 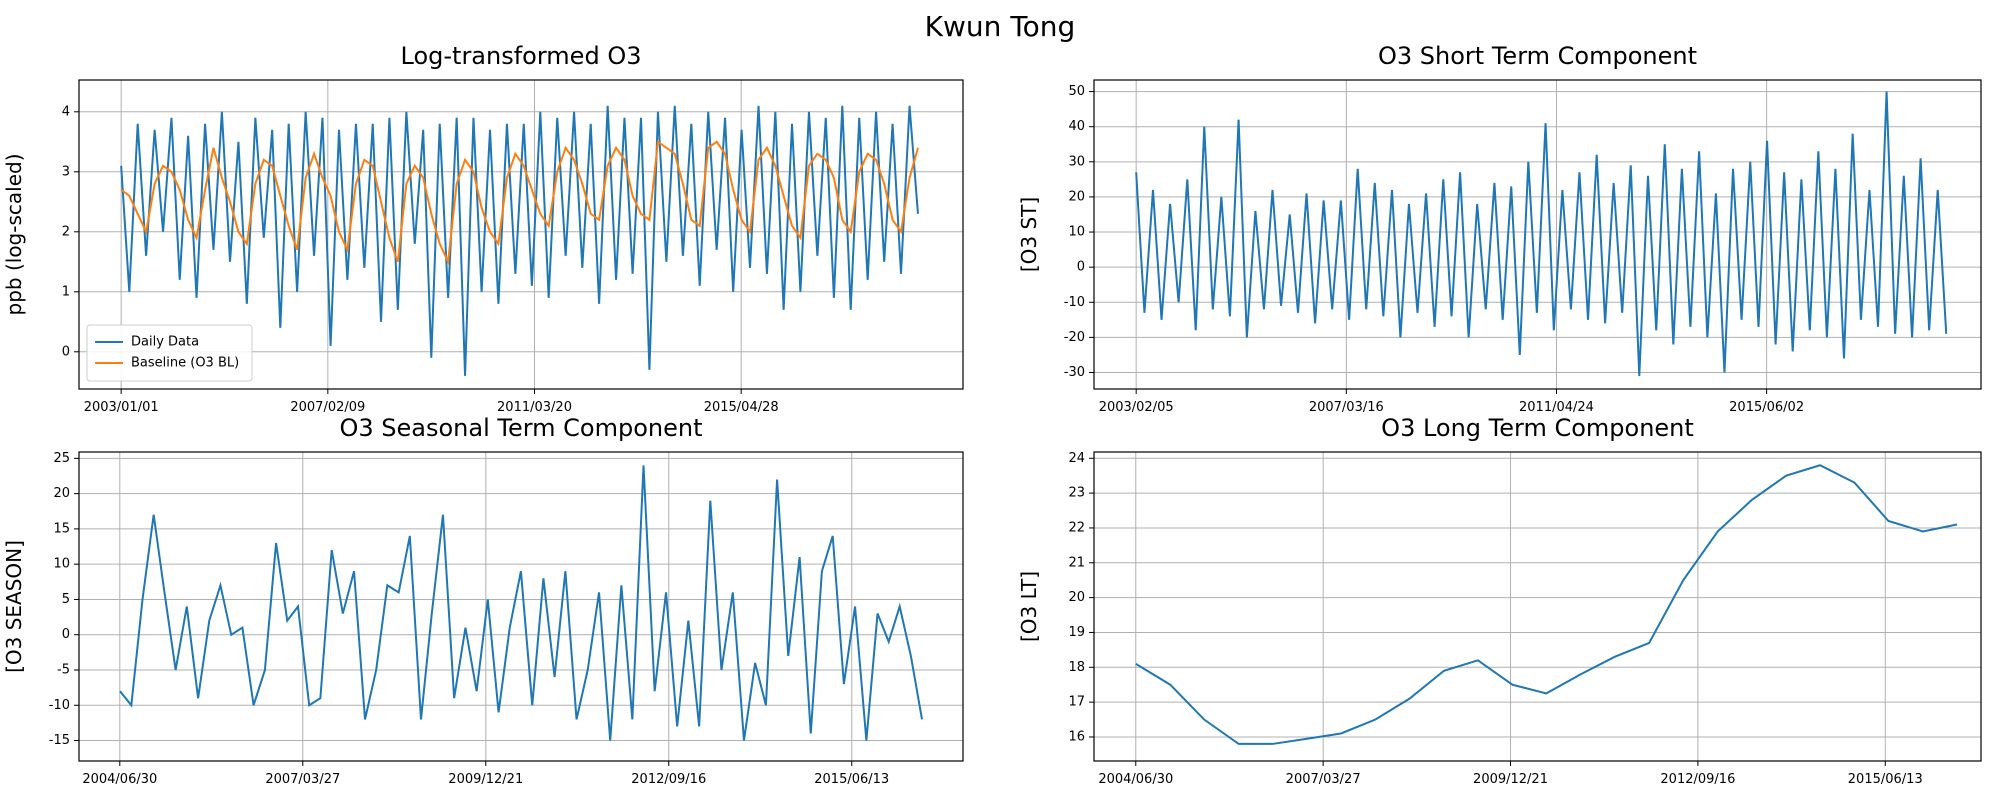 I want to click on x-tick-label: 2003/01/01, so click(x=121, y=407).